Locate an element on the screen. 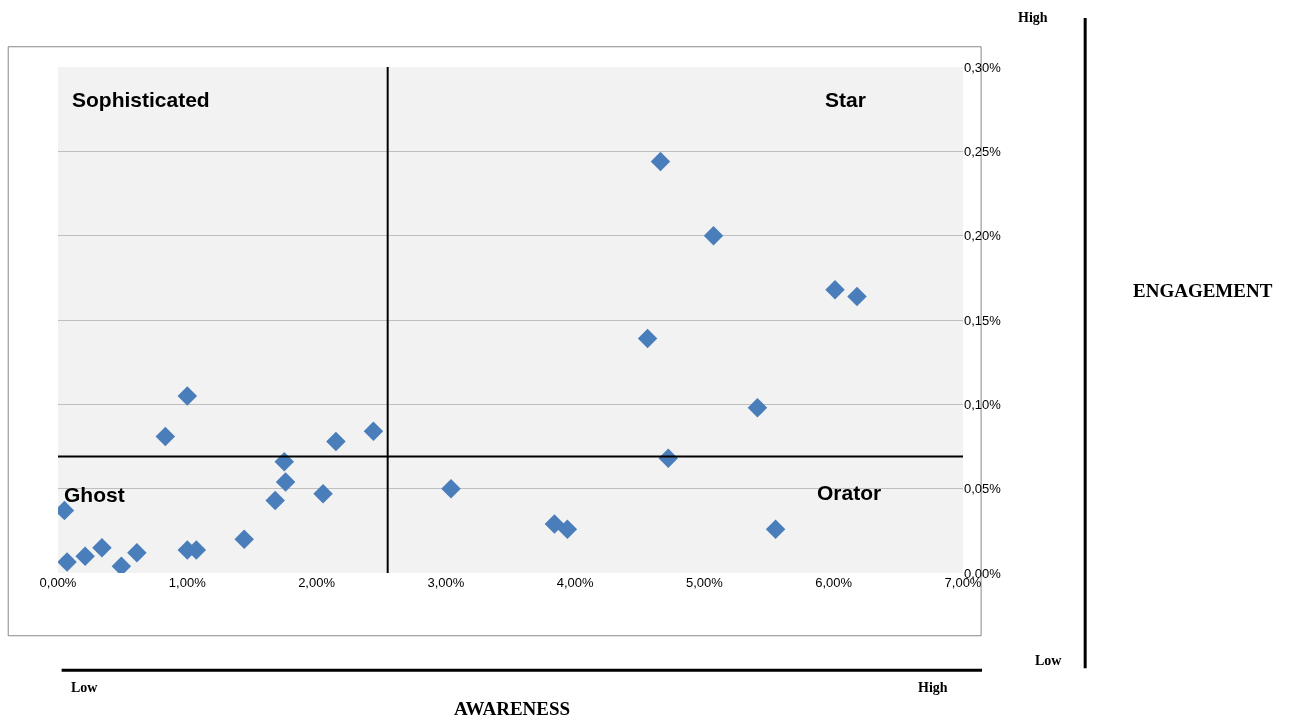 The height and width of the screenshot is (720, 1290). x-tick-label: 3,00% is located at coordinates (446, 582).